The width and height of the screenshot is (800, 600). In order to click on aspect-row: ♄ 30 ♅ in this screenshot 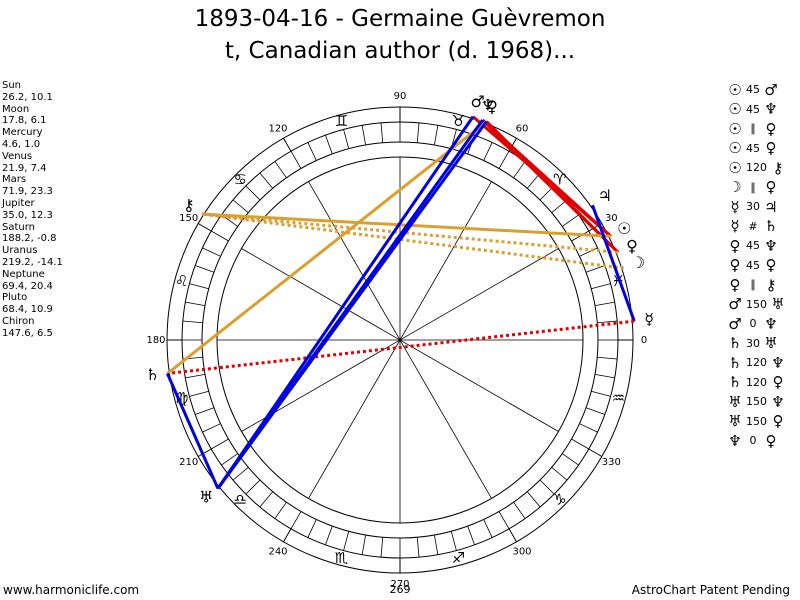, I will do `click(763, 344)`.